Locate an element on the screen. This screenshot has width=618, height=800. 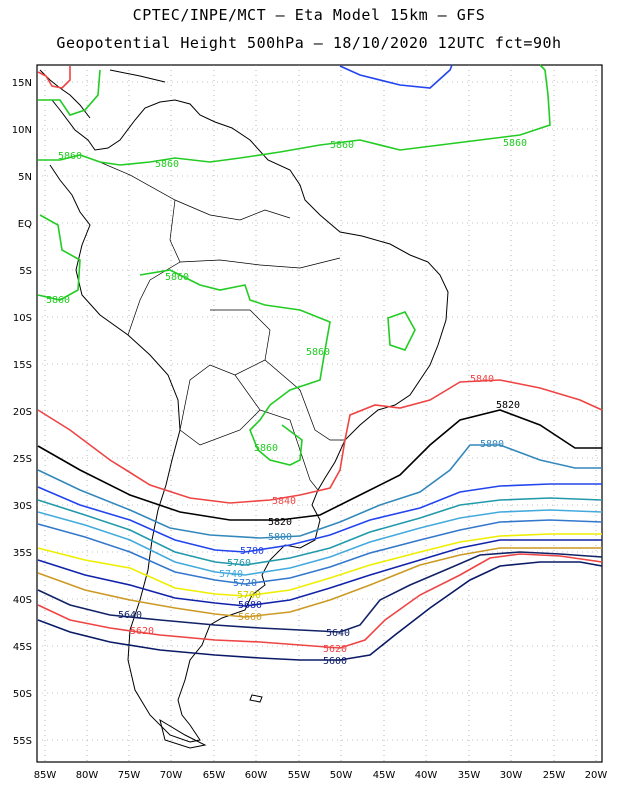
lon-label: 40W is located at coordinates (426, 775).